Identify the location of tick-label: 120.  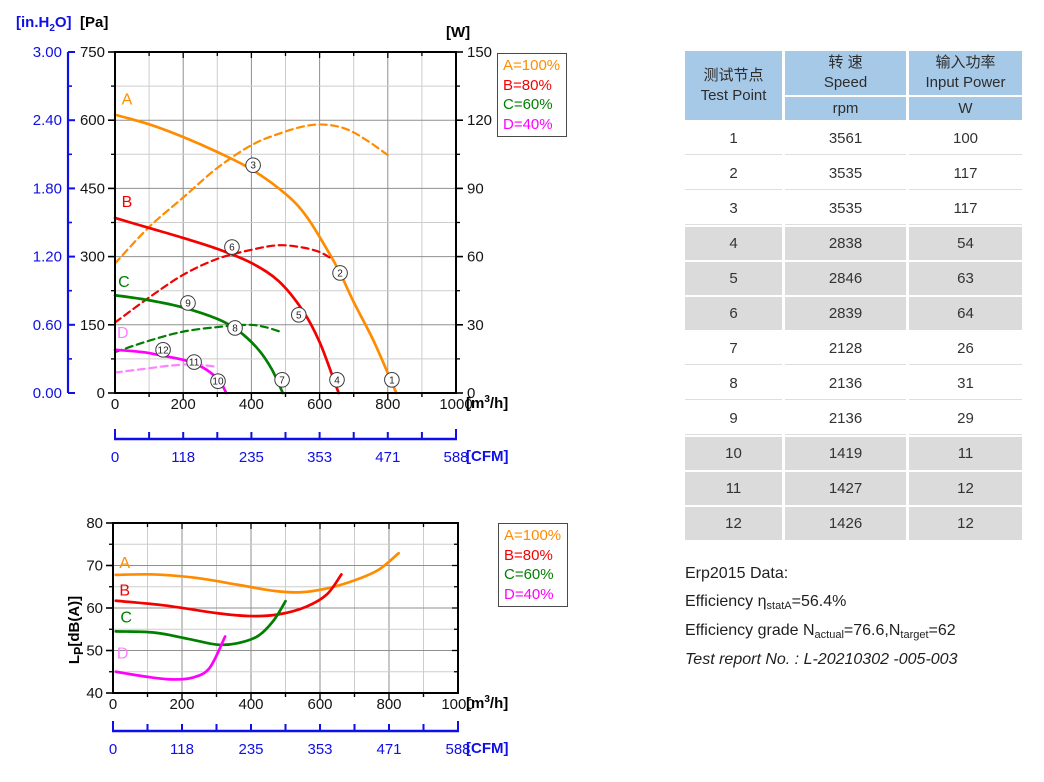
(479, 120).